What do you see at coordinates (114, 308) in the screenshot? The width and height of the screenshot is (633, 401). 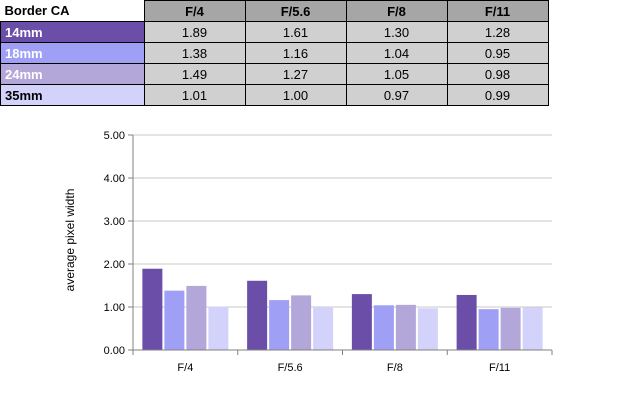 I see `y-tick-label: 1.00` at bounding box center [114, 308].